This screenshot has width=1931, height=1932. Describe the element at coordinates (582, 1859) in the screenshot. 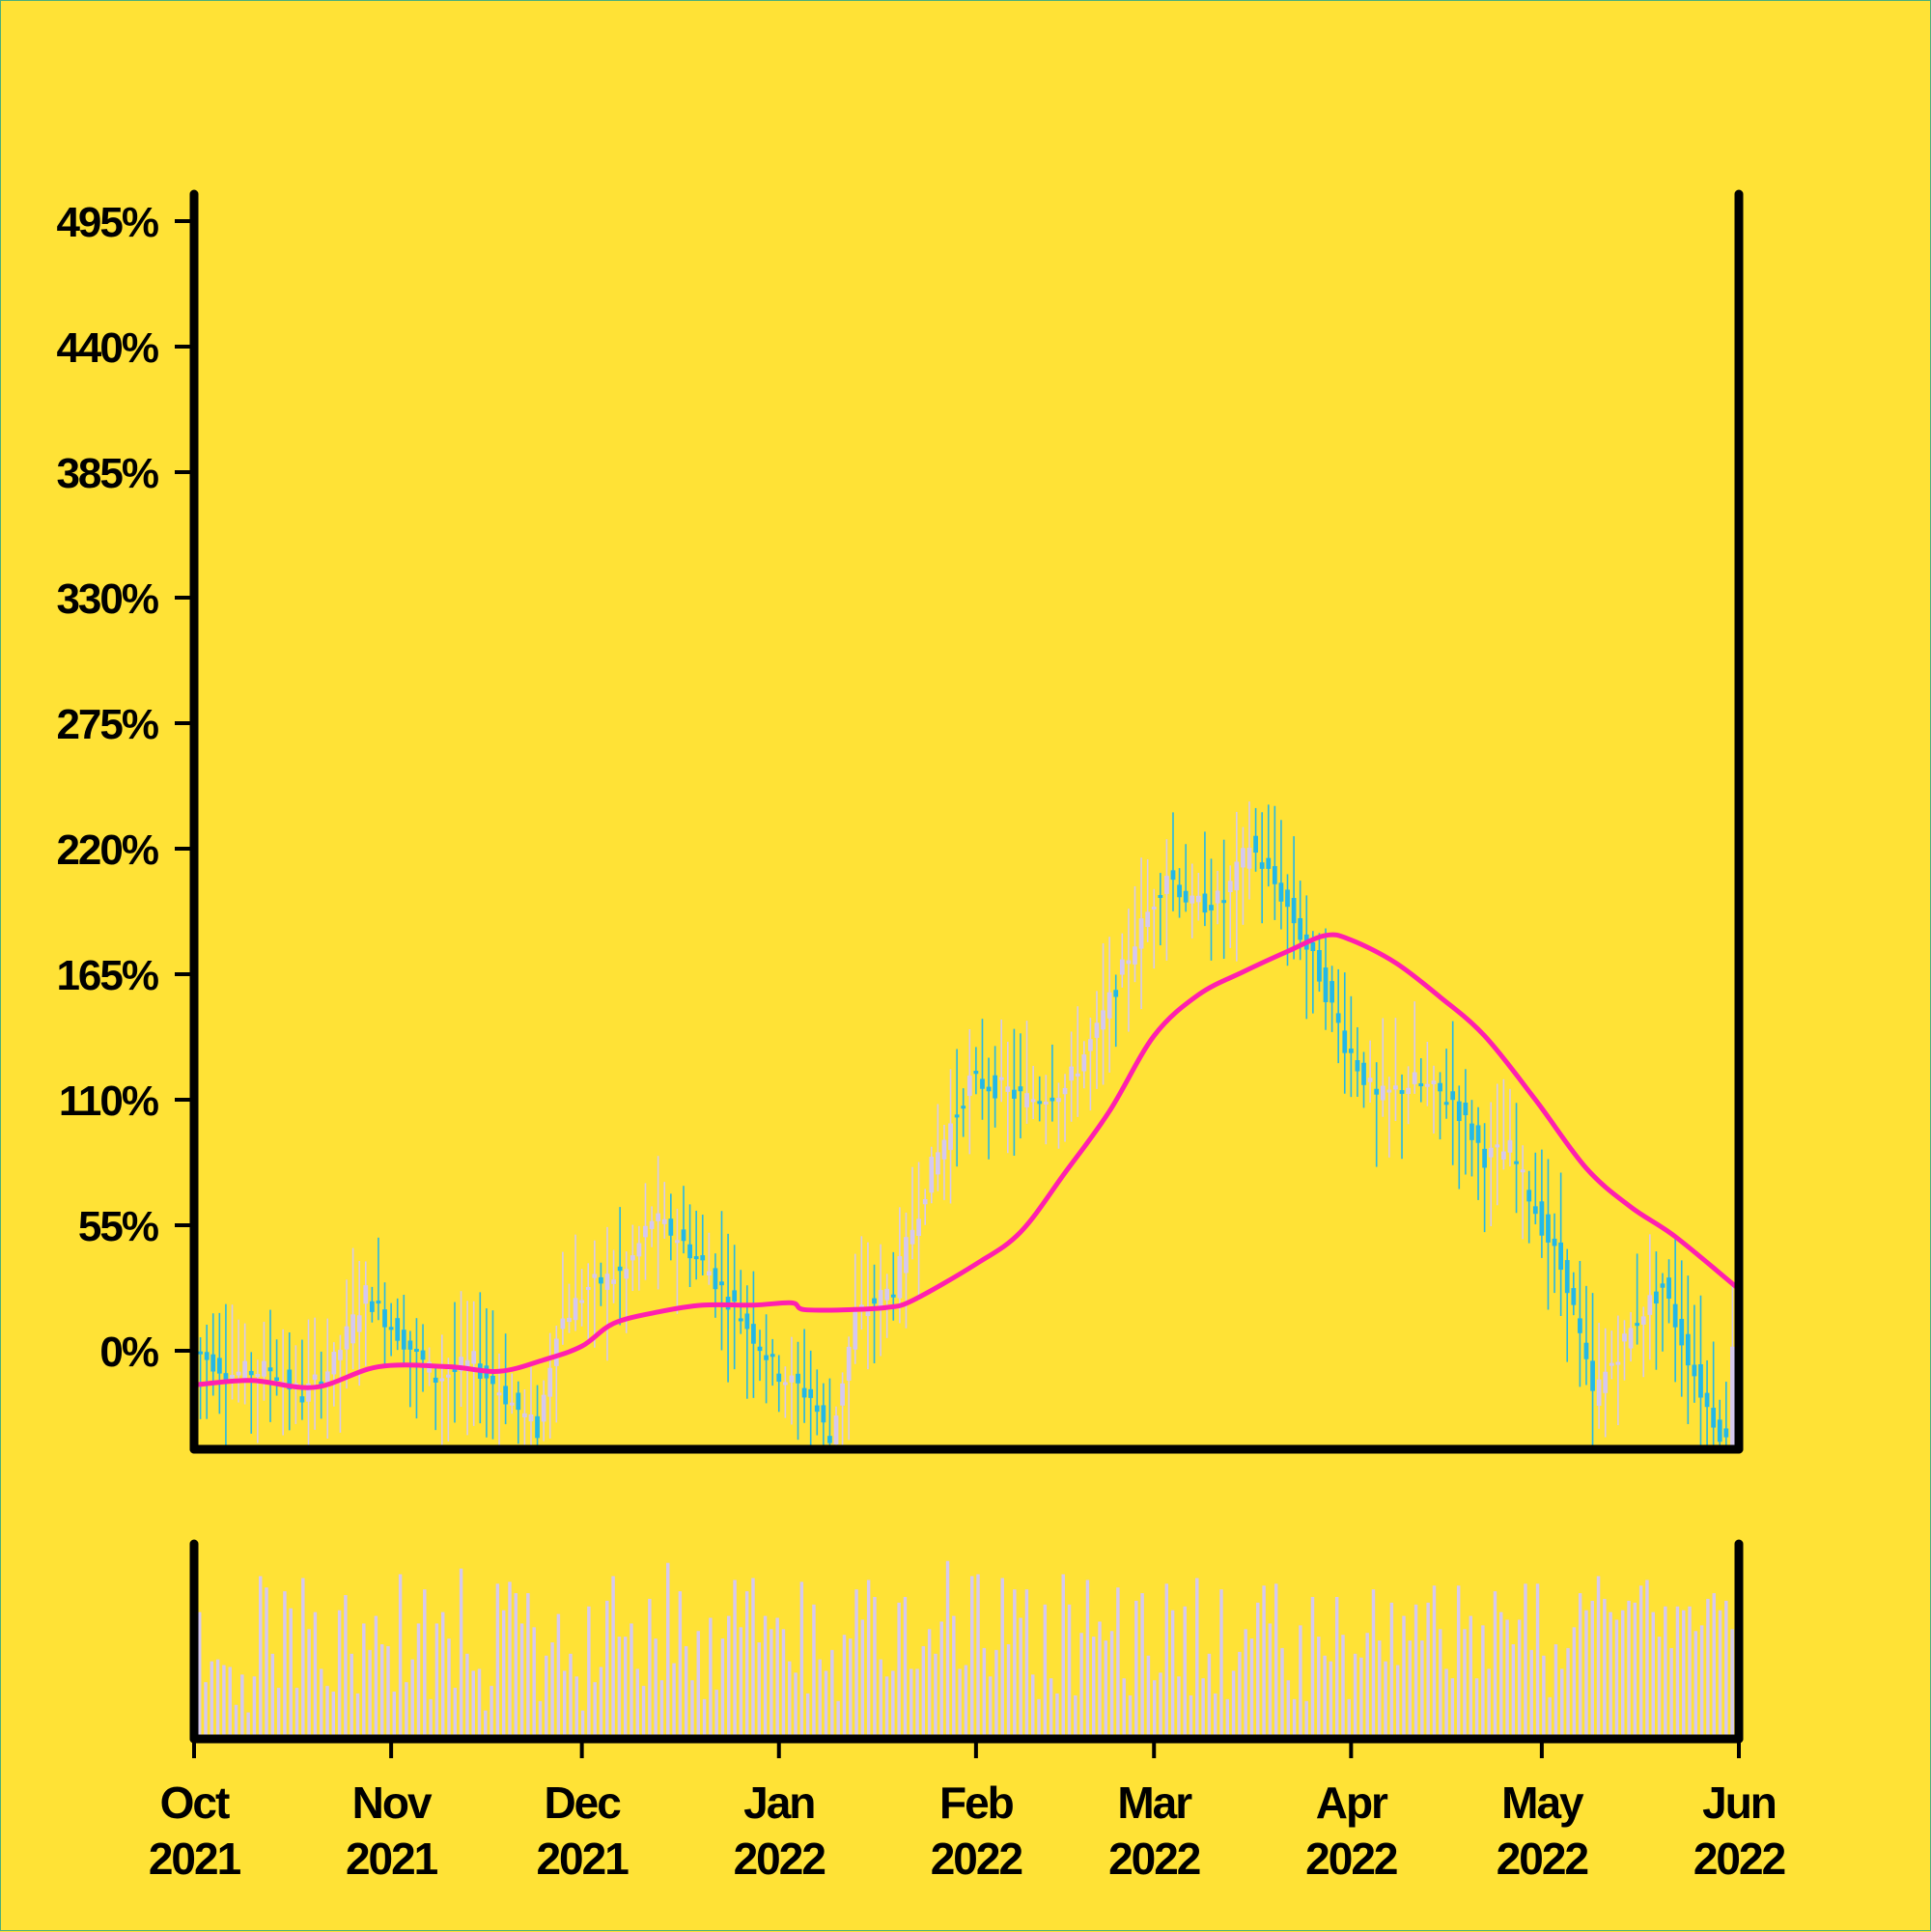

I see `x-tick-label-year: 2021` at that location.